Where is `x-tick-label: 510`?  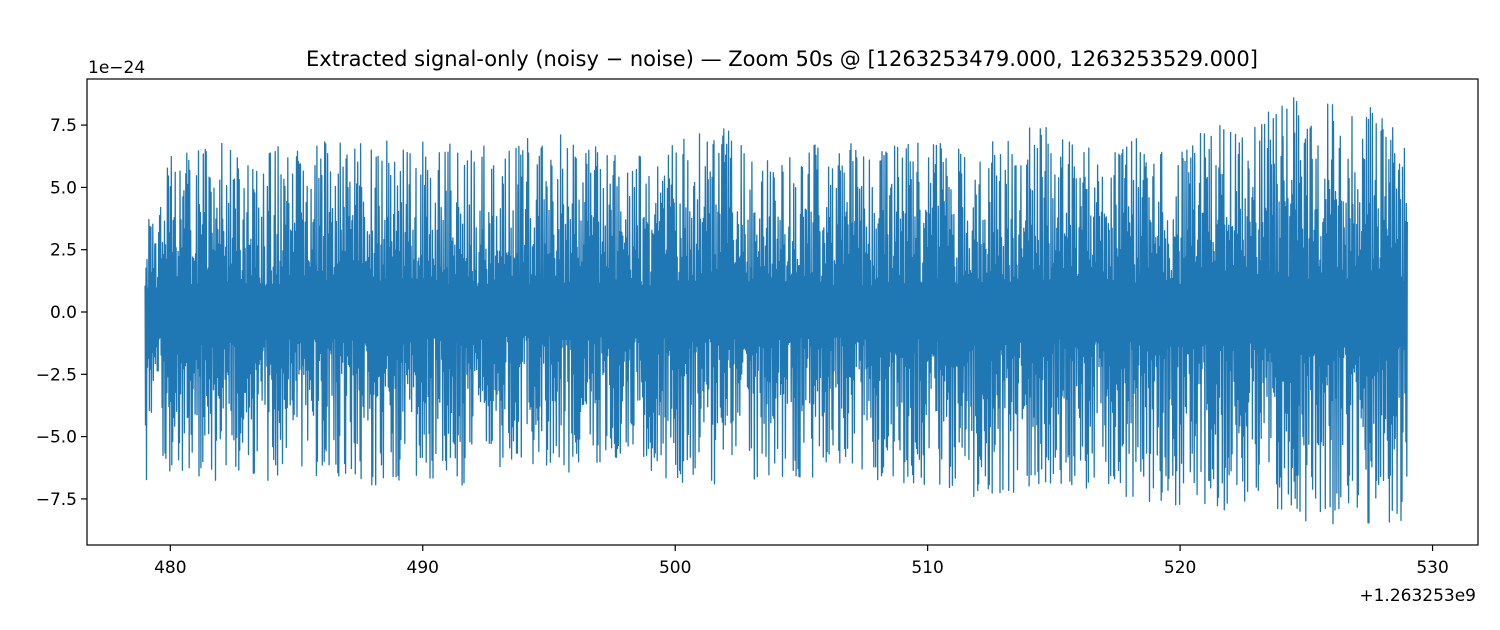
x-tick-label: 510 is located at coordinates (927, 568).